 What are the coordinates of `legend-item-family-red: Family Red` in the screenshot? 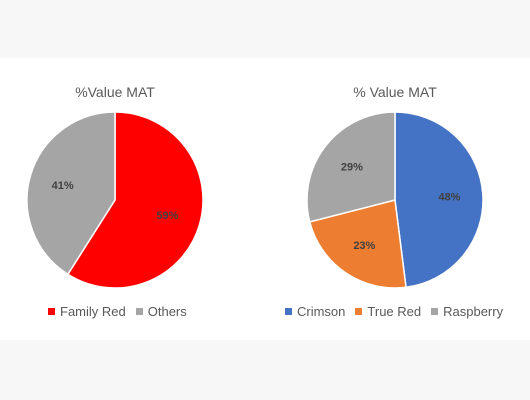 It's located at (87, 311).